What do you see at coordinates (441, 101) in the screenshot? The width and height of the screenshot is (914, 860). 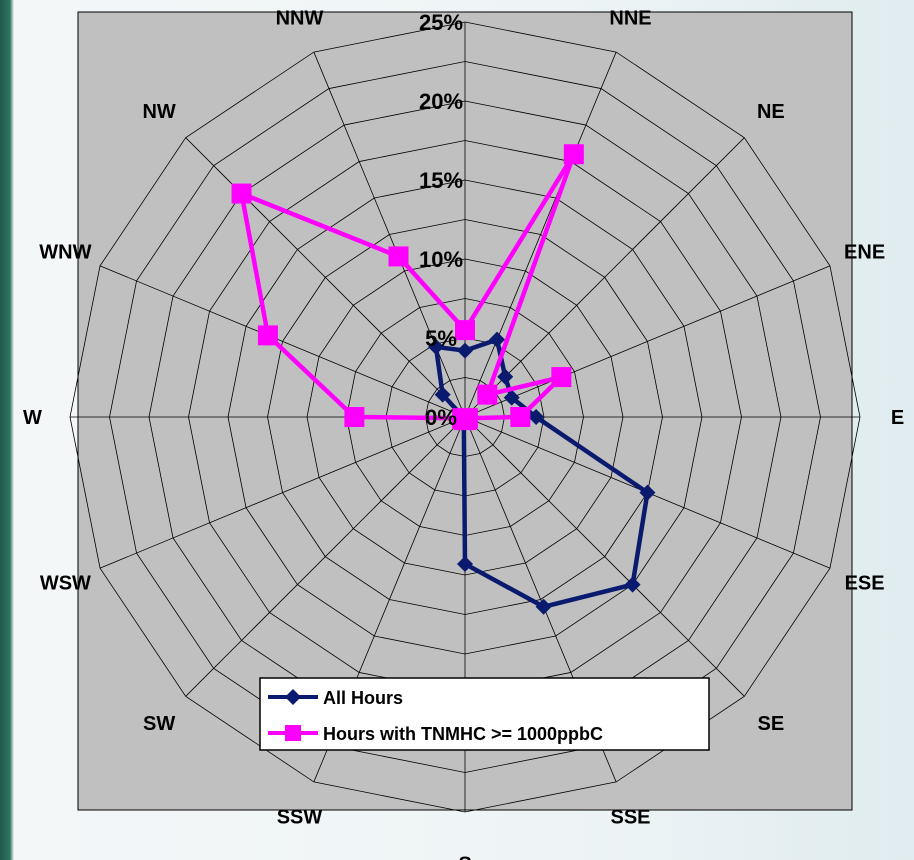 I see `tick-label: 20%` at bounding box center [441, 101].